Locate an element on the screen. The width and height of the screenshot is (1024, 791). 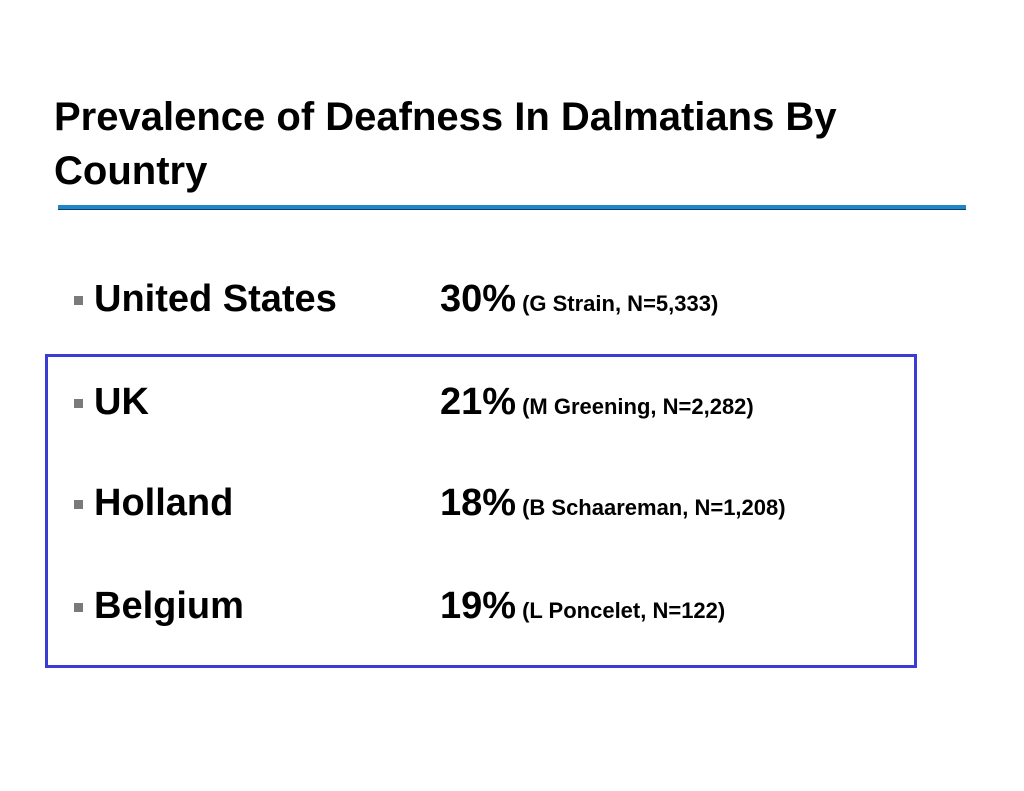
stat-group: 19% (L Poncelet, N=122) is located at coordinates (582, 610).